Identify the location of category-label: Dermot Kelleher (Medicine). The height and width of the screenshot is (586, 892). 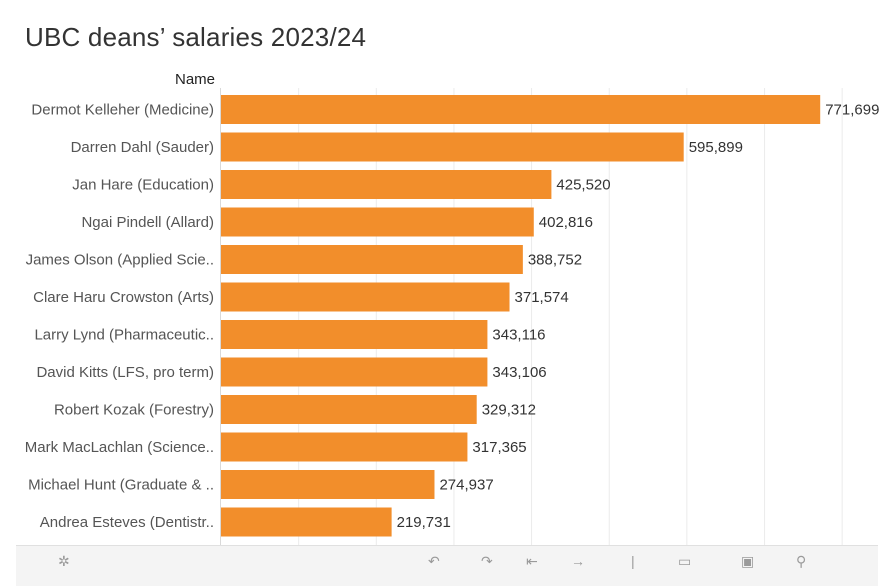
(122, 110).